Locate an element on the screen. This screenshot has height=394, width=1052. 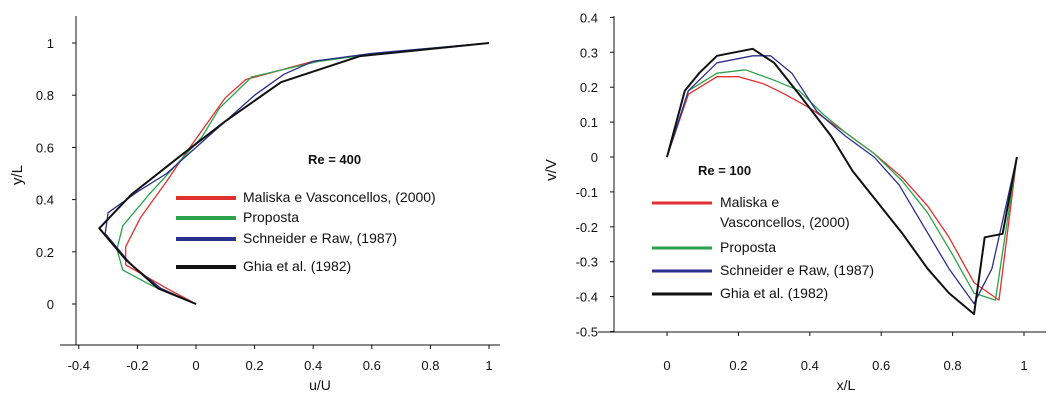
x-tick-label: -0.4 is located at coordinates (79, 365).